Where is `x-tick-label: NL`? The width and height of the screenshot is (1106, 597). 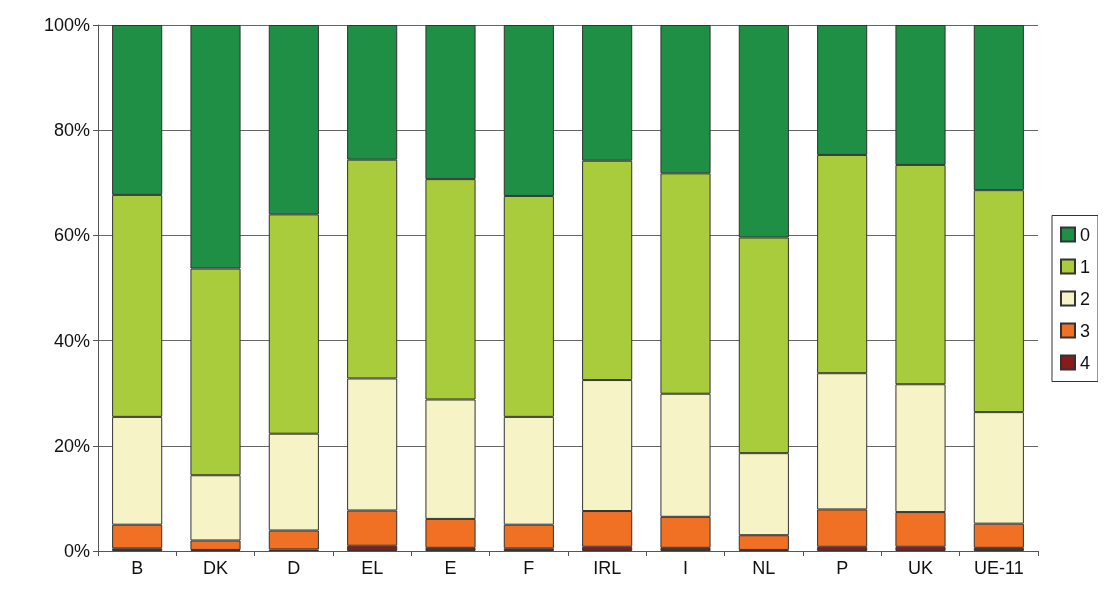
x-tick-label: NL is located at coordinates (764, 568).